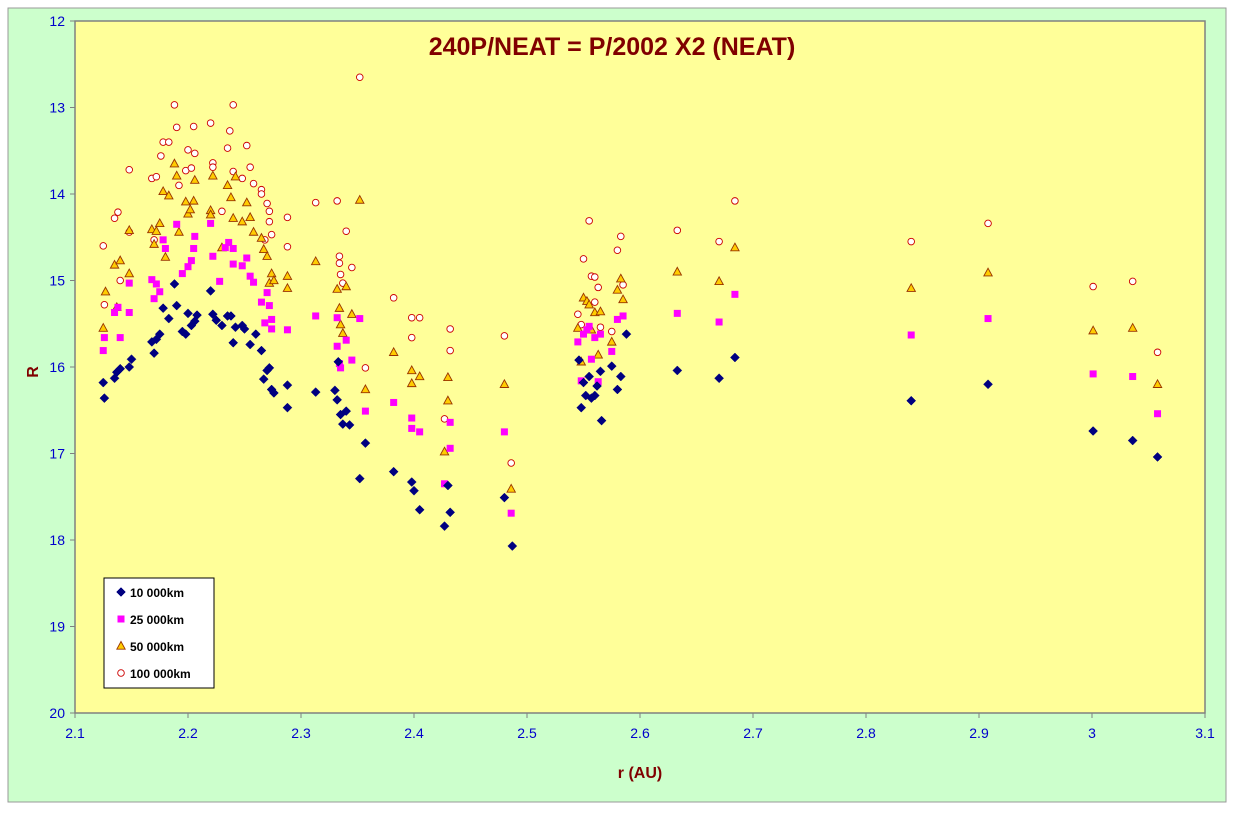  Describe the element at coordinates (160, 674) in the screenshot. I see `legend-label: 100 000km` at that location.